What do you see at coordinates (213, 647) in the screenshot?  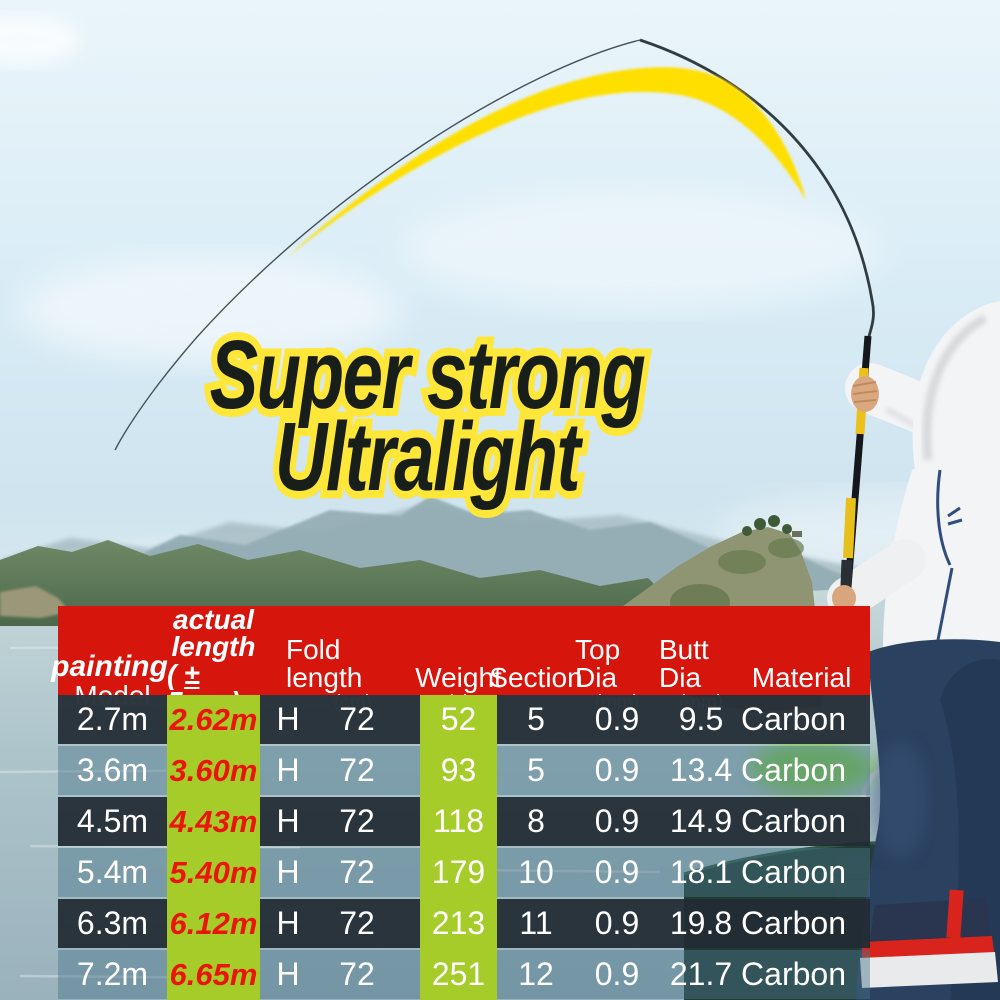 I see `header-actual-line2: length` at bounding box center [213, 647].